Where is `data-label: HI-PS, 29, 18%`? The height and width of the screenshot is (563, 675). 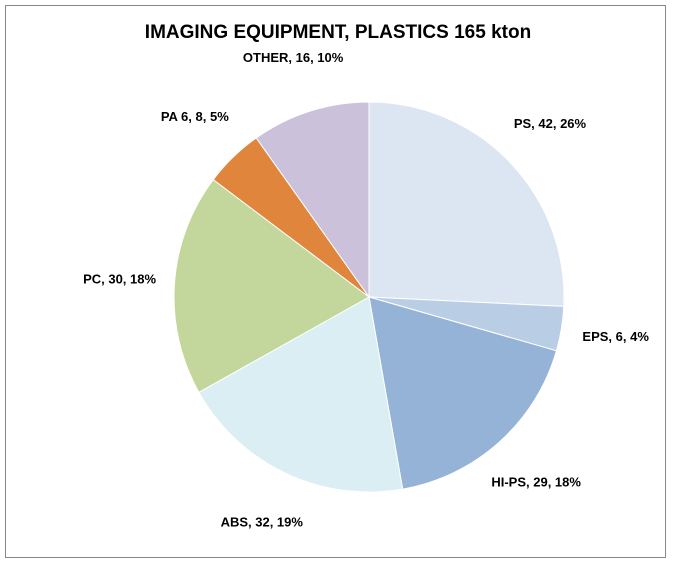
data-label: HI-PS, 29, 18% is located at coordinates (536, 481).